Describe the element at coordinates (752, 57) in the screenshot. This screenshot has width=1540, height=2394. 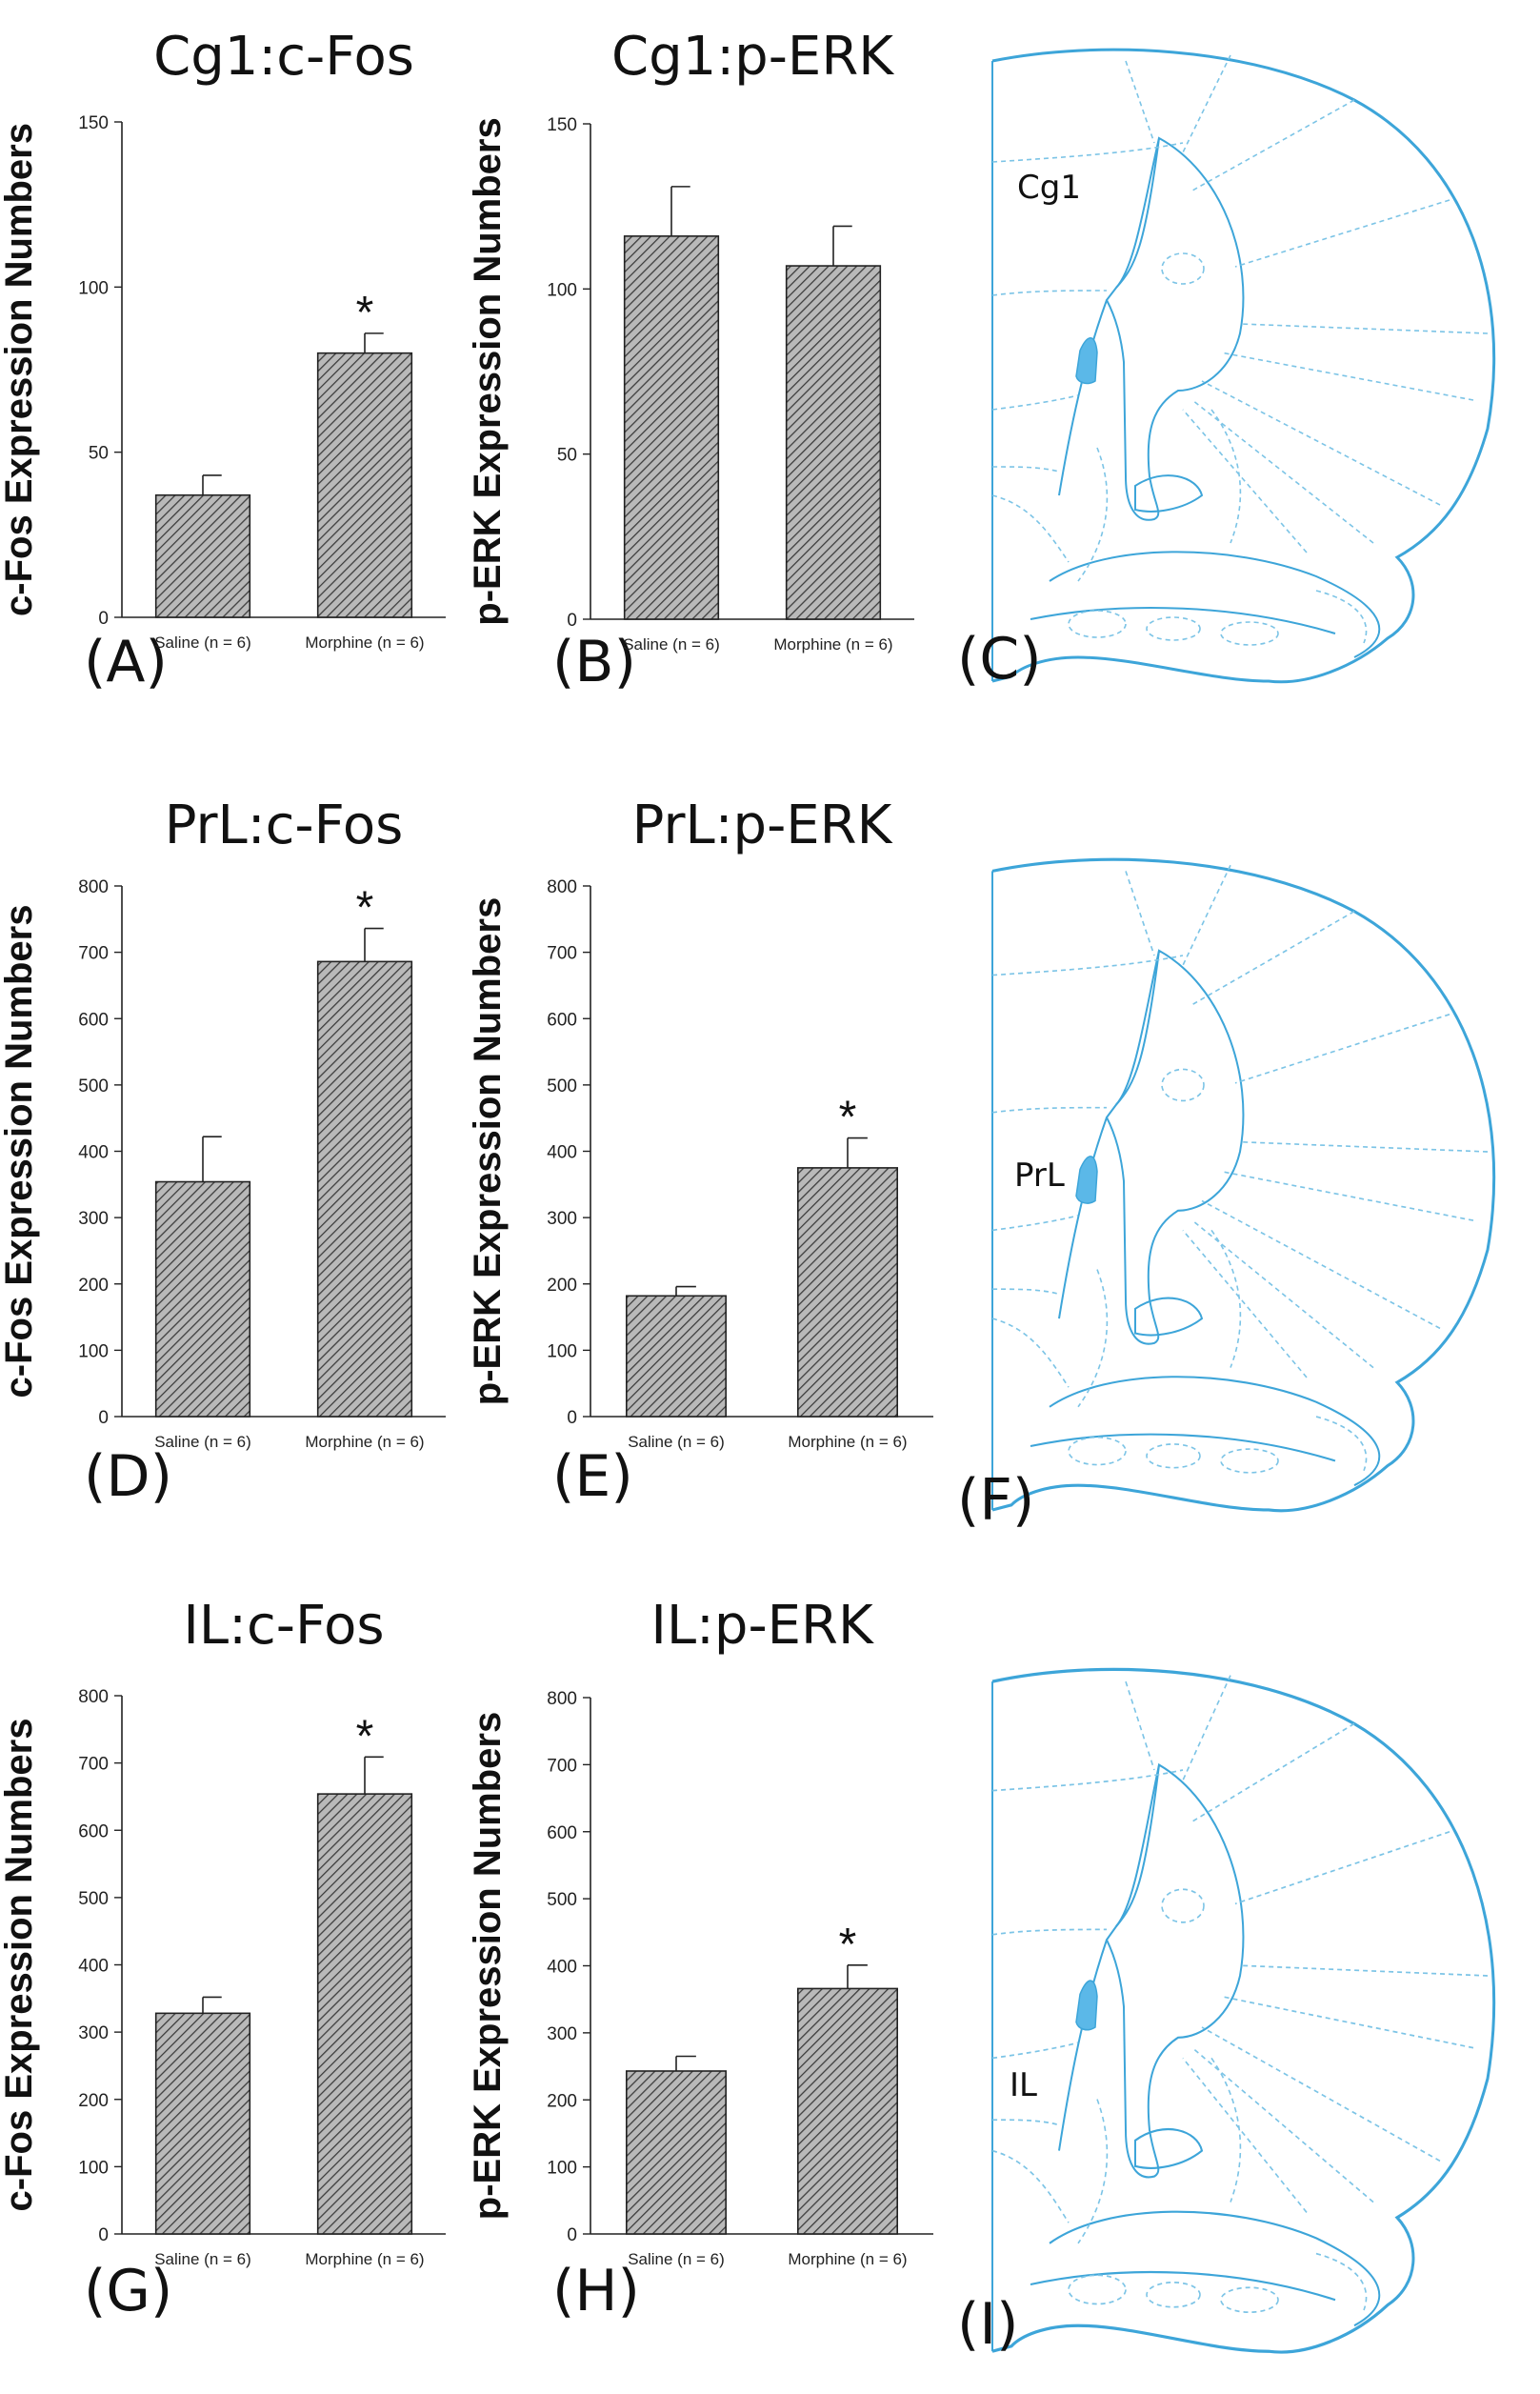
I see `chart-title: Cg1:p-ERK` at that location.